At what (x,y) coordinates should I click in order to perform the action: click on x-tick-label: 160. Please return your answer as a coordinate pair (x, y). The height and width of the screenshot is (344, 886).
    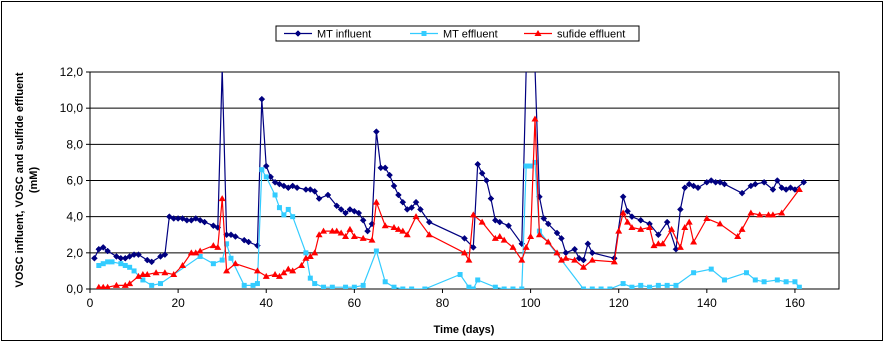
    Looking at the image, I should click on (795, 303).